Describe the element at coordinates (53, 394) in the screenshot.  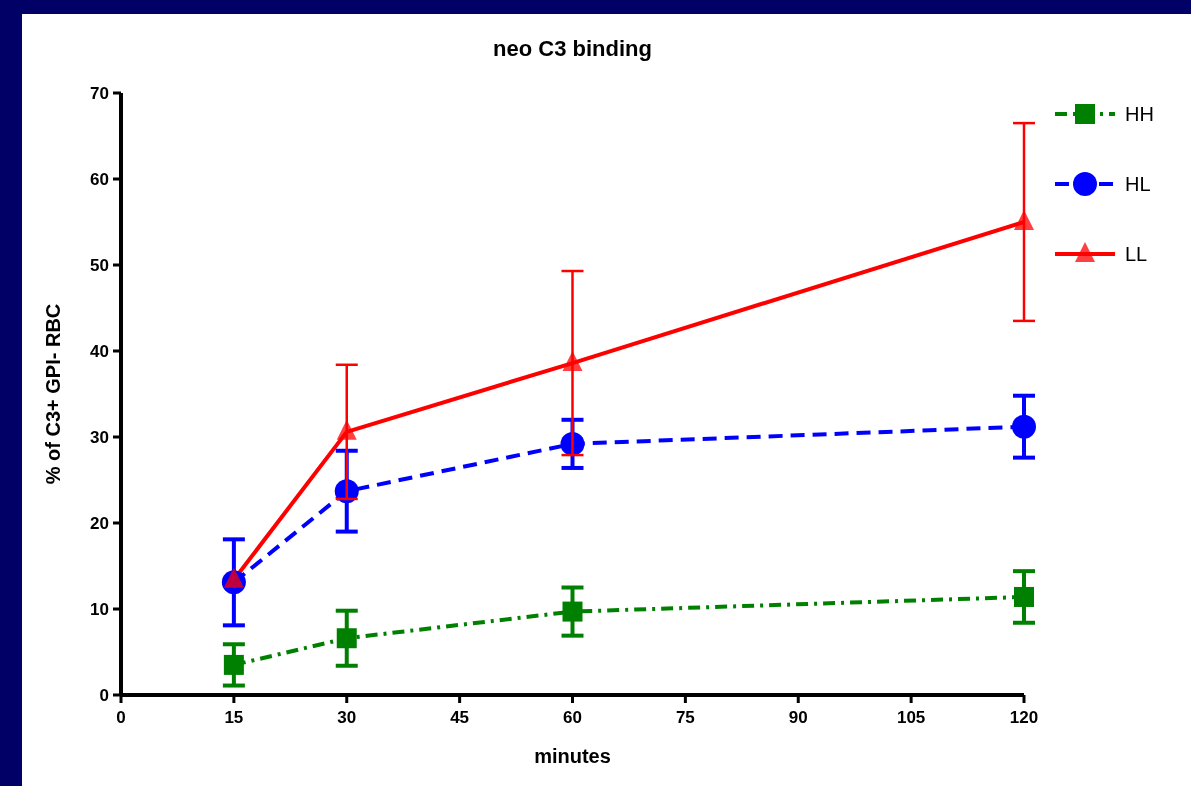
I see `y-axis-title: % of C3+ GPI- RBC` at that location.